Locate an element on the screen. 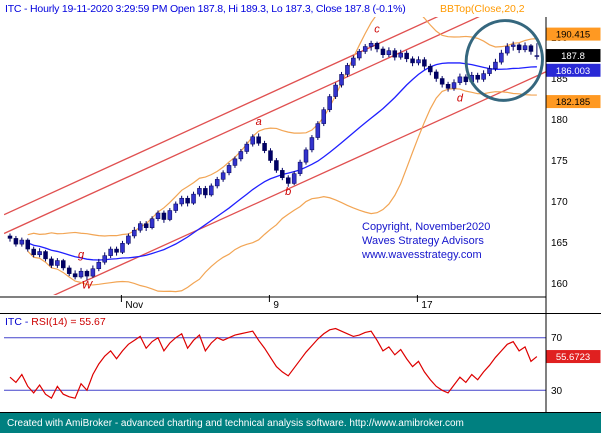 The width and height of the screenshot is (601, 433). rsi-title: ITC - RSI(14) = 55.67 is located at coordinates (55, 322).